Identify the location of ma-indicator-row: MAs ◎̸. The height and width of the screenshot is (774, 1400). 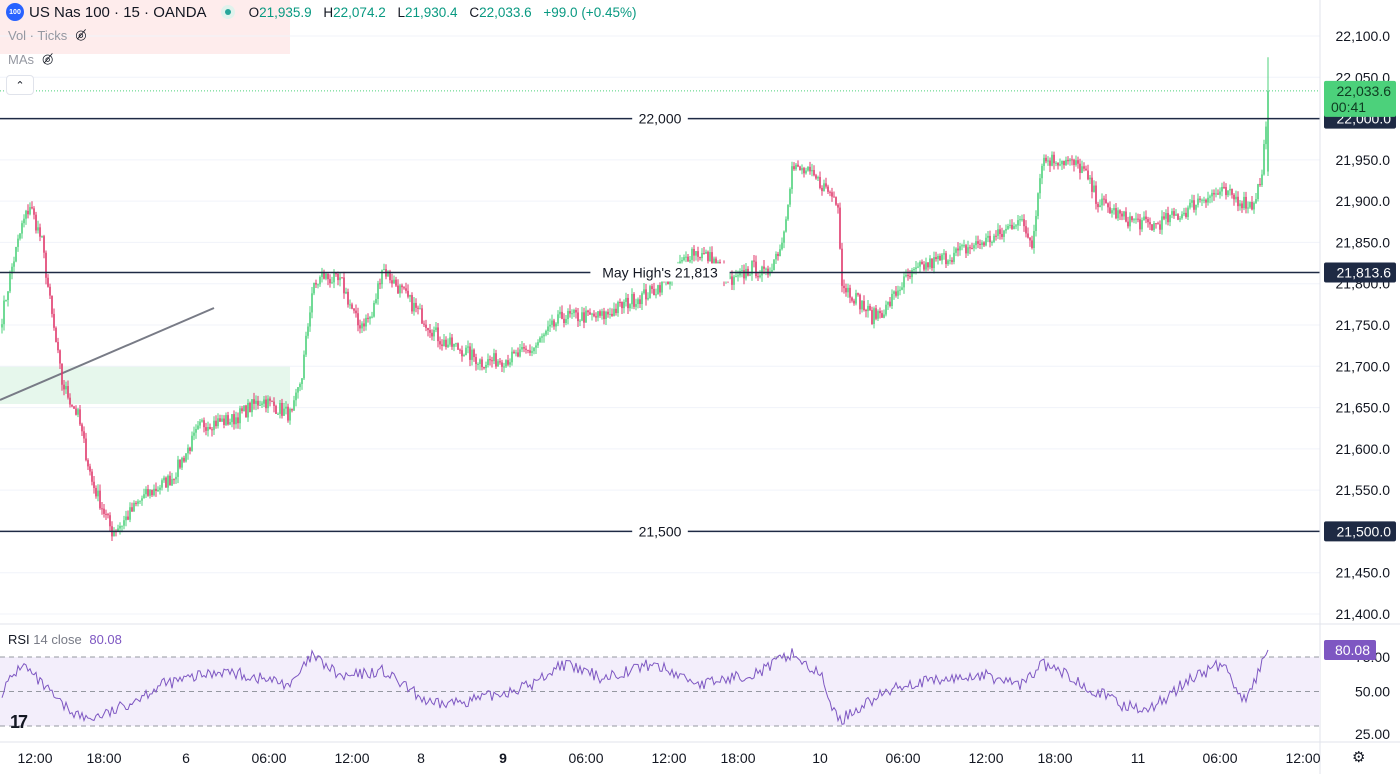
(26, 59).